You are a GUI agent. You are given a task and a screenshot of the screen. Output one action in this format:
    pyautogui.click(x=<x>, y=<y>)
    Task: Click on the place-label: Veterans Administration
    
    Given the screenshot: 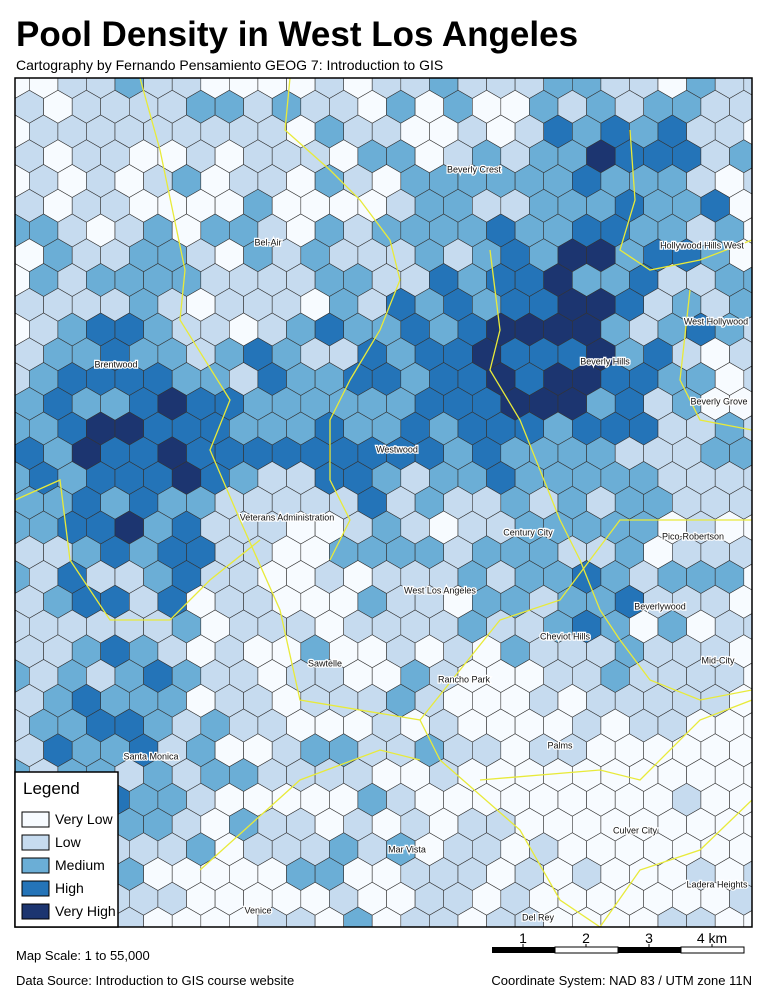 What is the action you would take?
    pyautogui.click(x=287, y=517)
    